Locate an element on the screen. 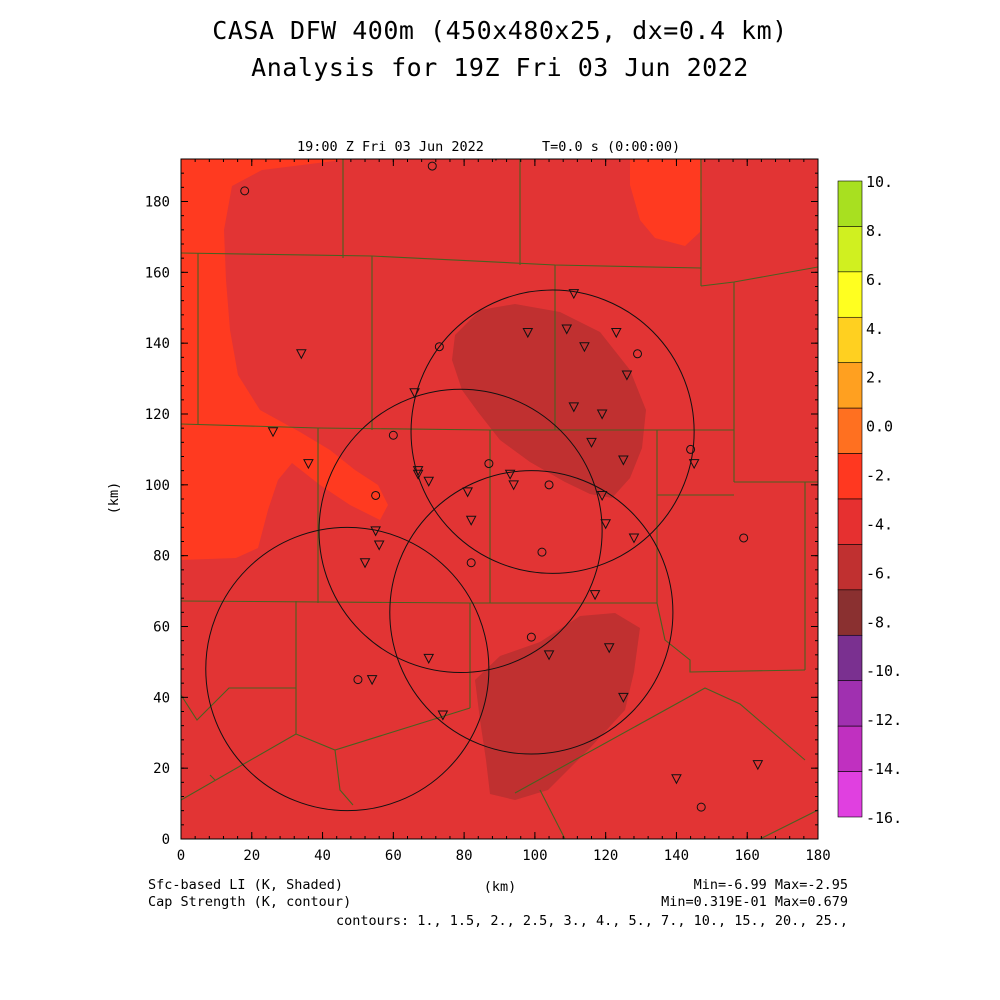 Image resolution: width=1000 pixels, height=1000 pixels. colorbar-label: -14. is located at coordinates (884, 769).